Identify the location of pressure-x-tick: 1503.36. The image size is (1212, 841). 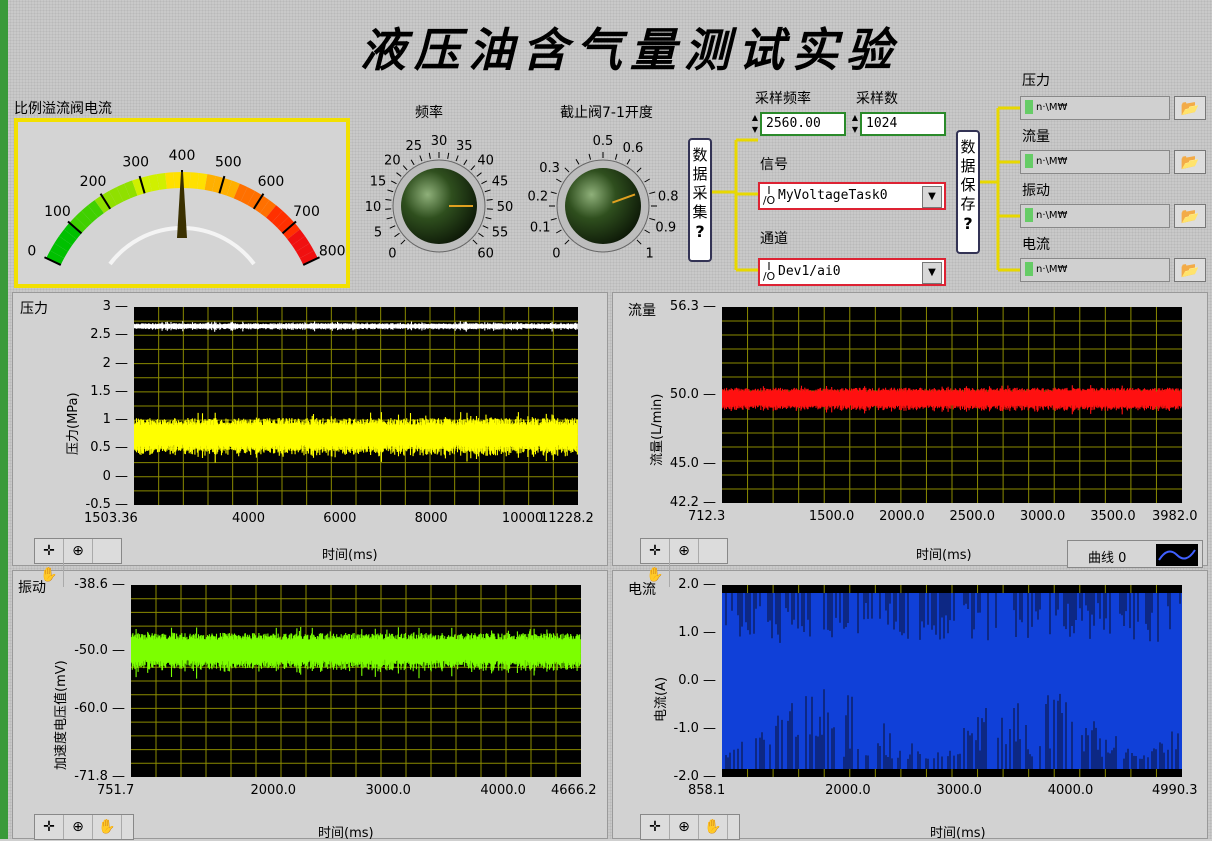
(111, 518).